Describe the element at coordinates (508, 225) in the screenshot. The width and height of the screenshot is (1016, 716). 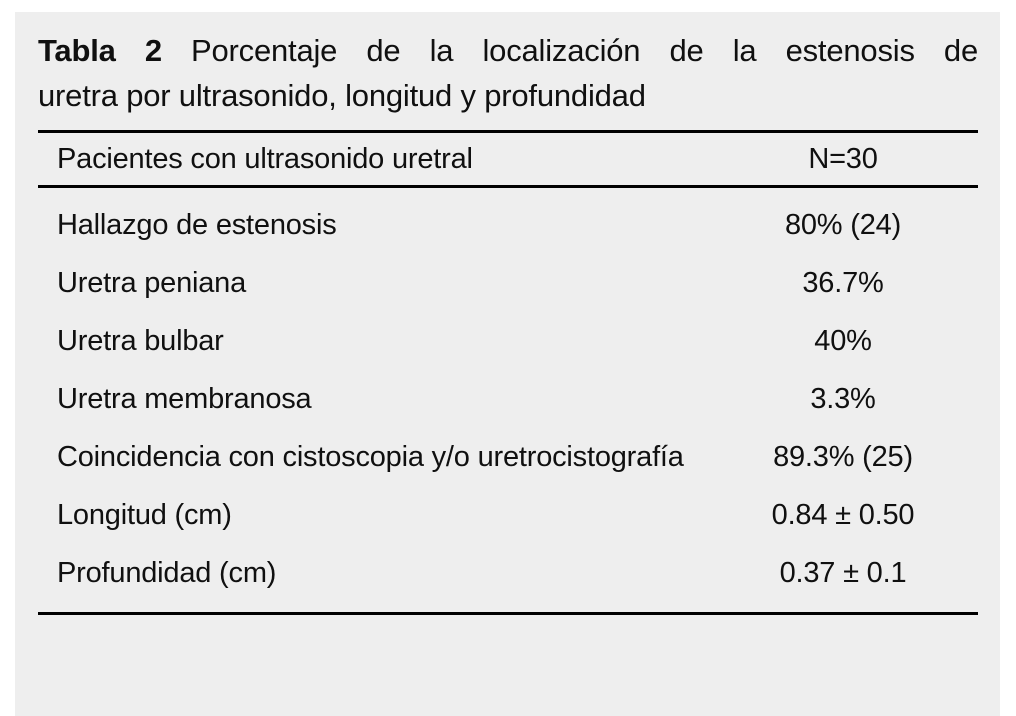
I see `table-row: Hallazgo de estenosis 80% (24)` at that location.